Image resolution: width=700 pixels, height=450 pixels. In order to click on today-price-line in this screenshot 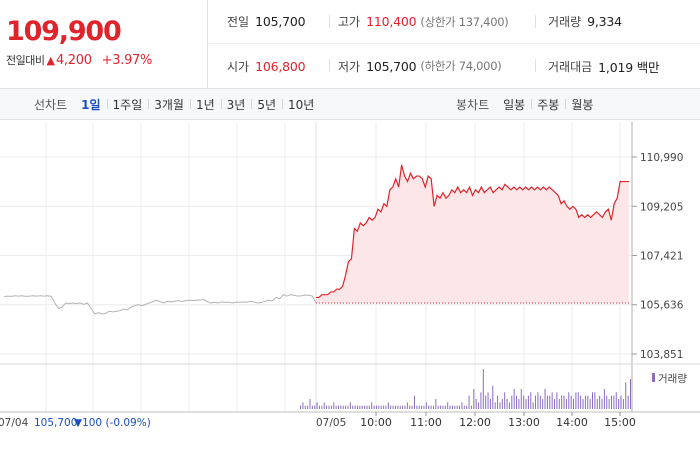, I will do `click(472, 231)`.